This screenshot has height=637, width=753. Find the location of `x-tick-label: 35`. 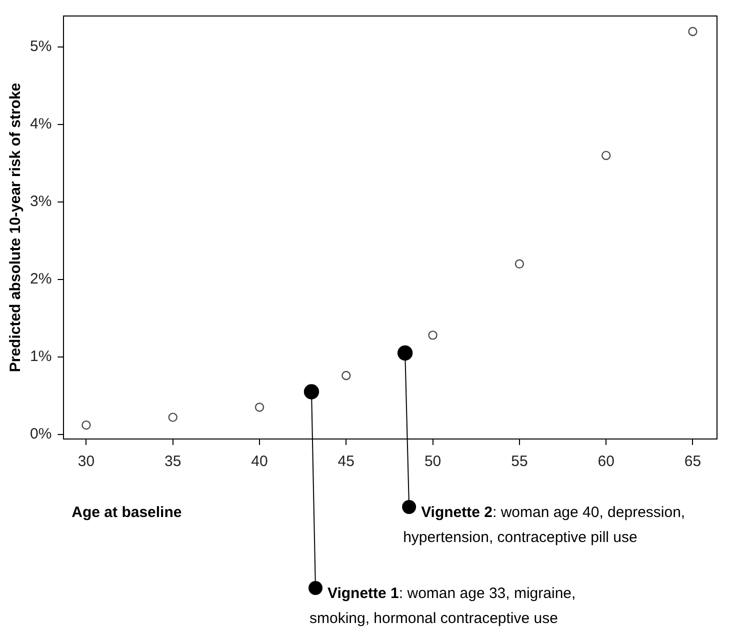

x-tick-label: 35 is located at coordinates (173, 461).